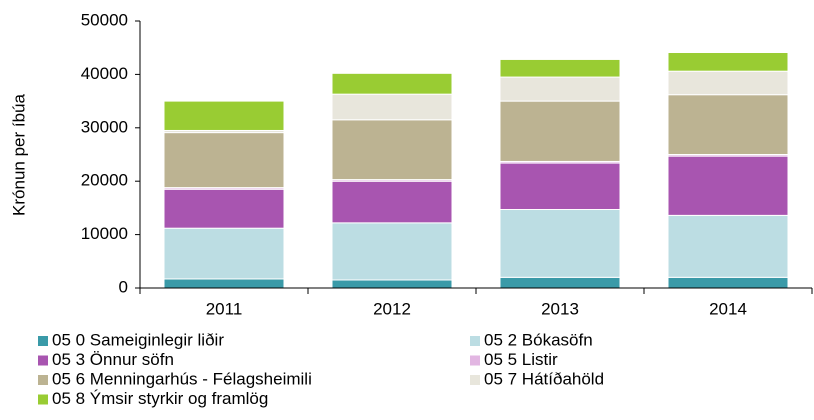 The width and height of the screenshot is (814, 420). I want to click on legend-label: 05 0 Sameiginlegir liðir, so click(138, 339).